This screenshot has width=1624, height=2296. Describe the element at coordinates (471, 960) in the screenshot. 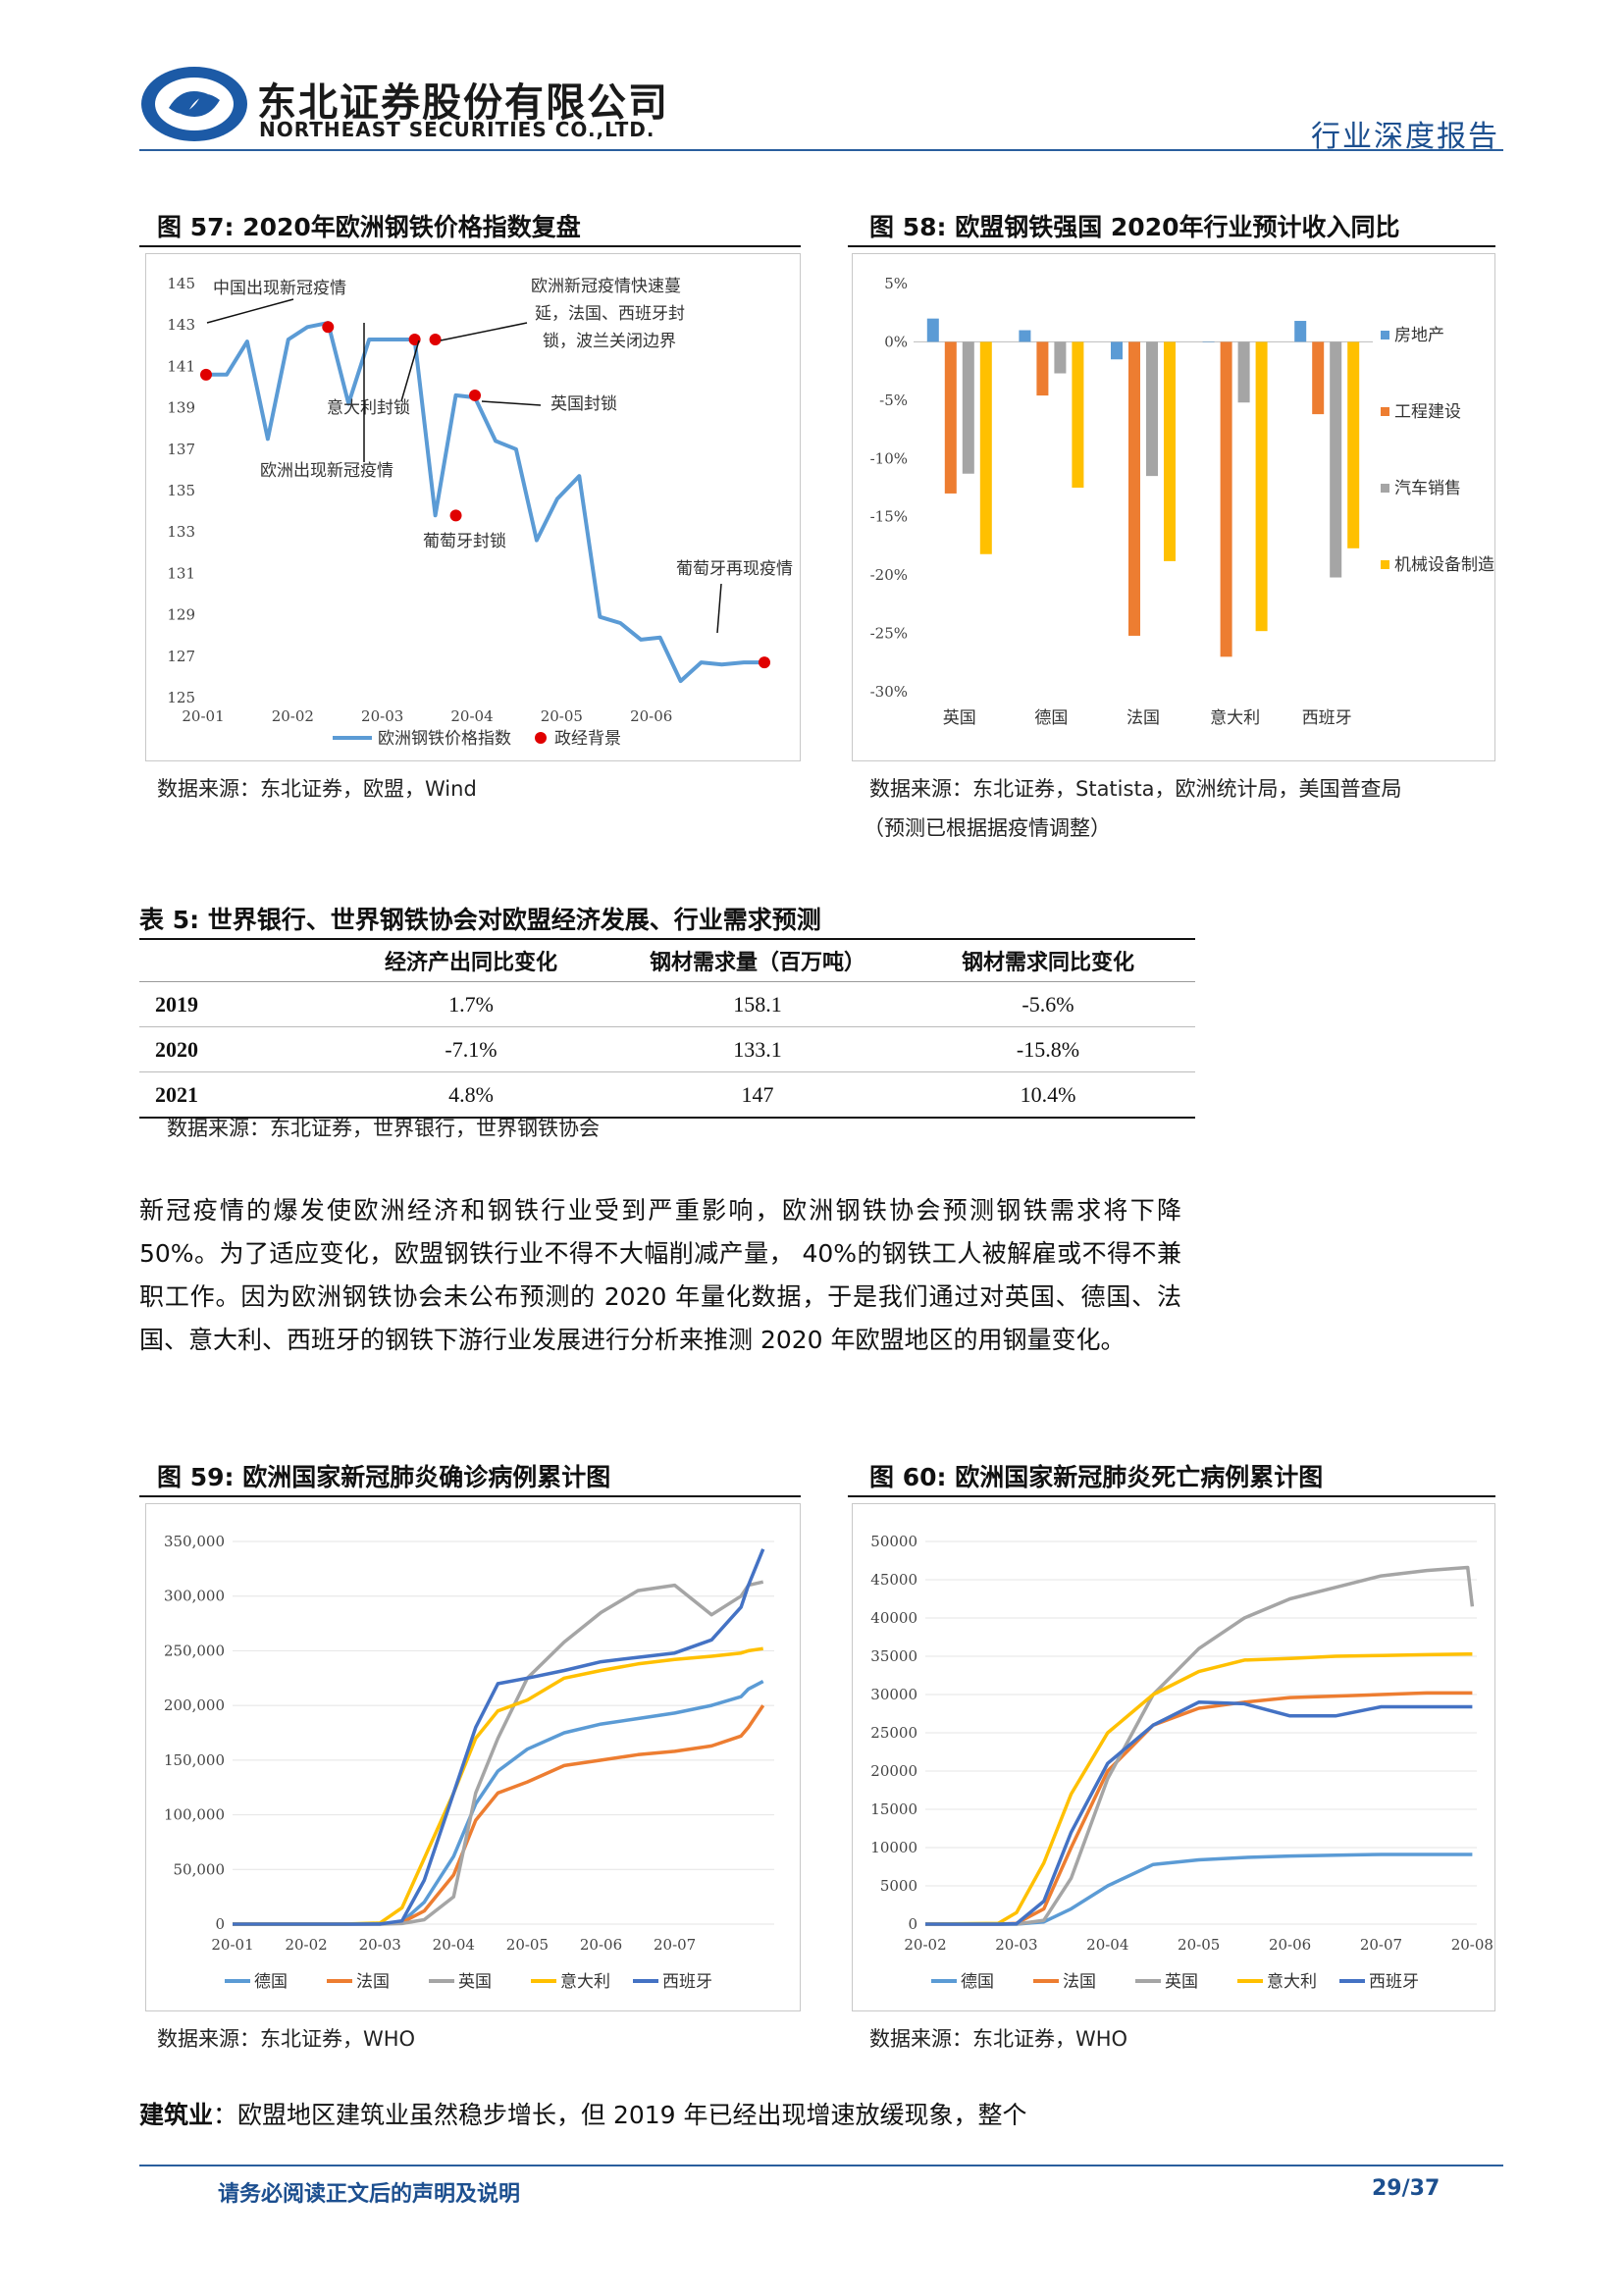

I see `table-header-cell: 经济产出同比变化` at that location.